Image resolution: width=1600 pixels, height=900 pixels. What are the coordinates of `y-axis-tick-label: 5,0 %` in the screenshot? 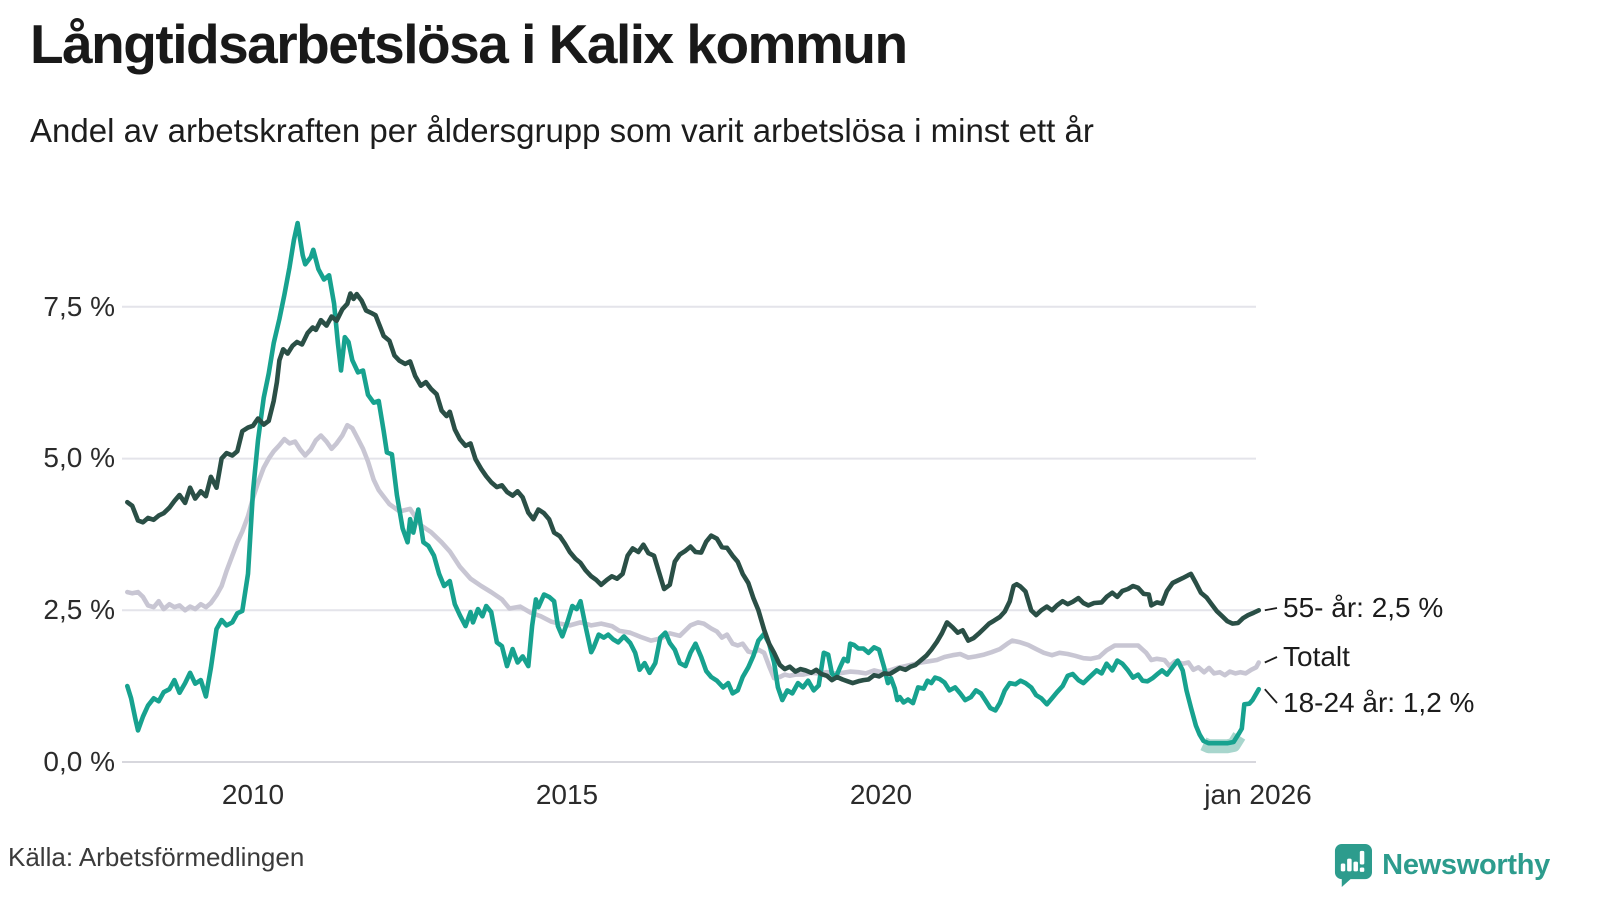 It's located at (79, 457).